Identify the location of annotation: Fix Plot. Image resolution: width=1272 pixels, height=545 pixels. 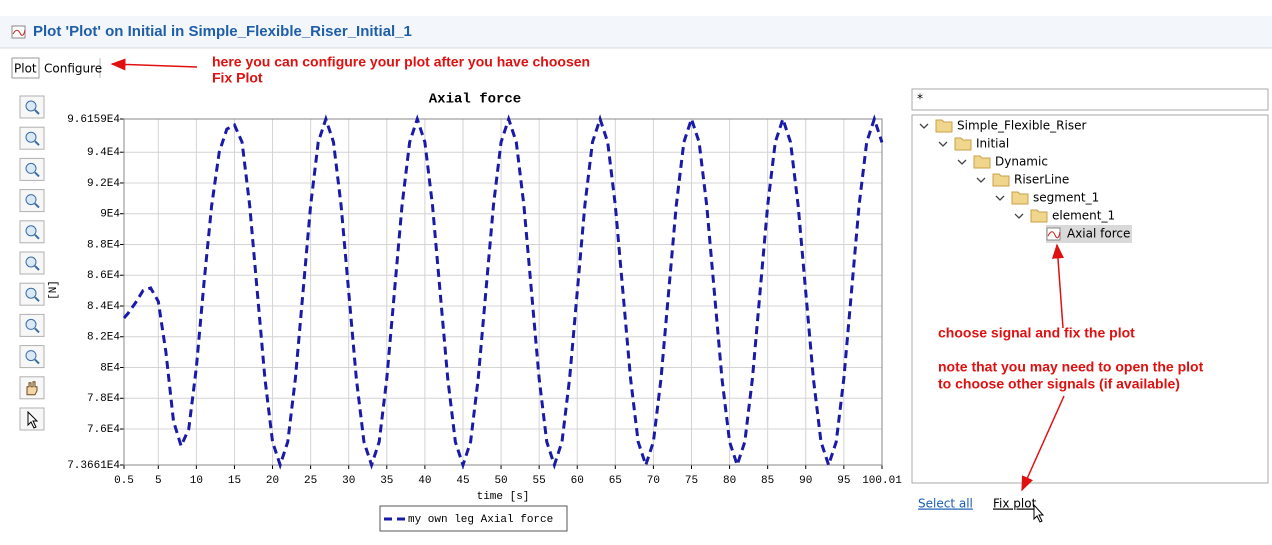
(237, 78).